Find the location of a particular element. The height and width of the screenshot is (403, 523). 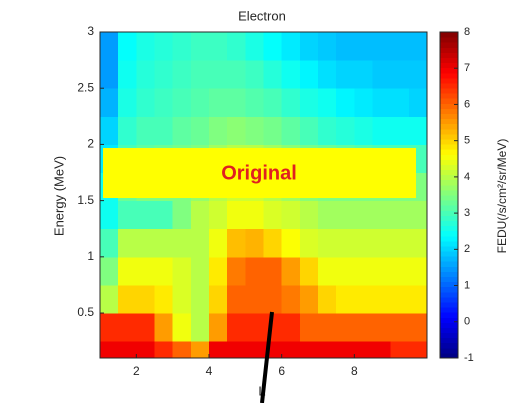

y-axis-label: Energy (MeV) is located at coordinates (58, 196).